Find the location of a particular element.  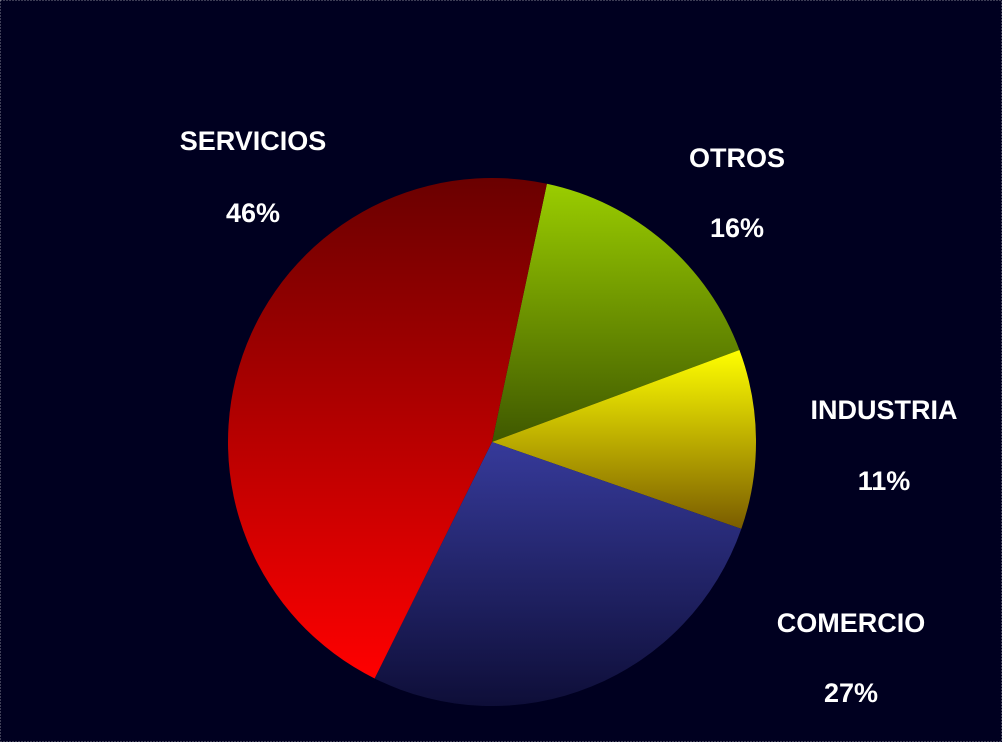

slice-label: COMERCIO is located at coordinates (851, 623).